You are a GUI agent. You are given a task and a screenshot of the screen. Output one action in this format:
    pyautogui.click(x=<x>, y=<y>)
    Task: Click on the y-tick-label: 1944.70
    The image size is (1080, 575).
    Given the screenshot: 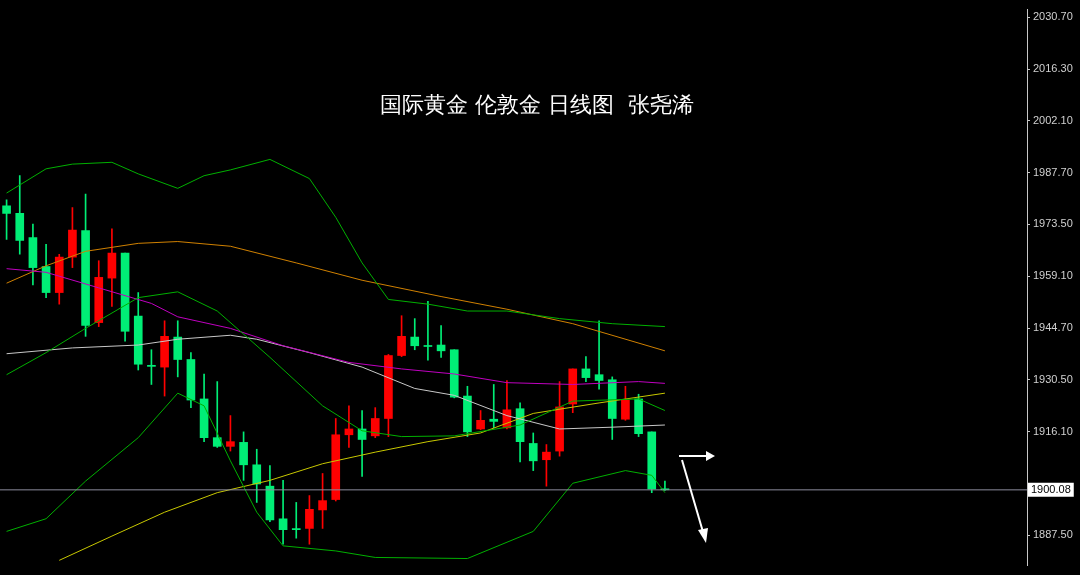 What is the action you would take?
    pyautogui.click(x=1053, y=327)
    